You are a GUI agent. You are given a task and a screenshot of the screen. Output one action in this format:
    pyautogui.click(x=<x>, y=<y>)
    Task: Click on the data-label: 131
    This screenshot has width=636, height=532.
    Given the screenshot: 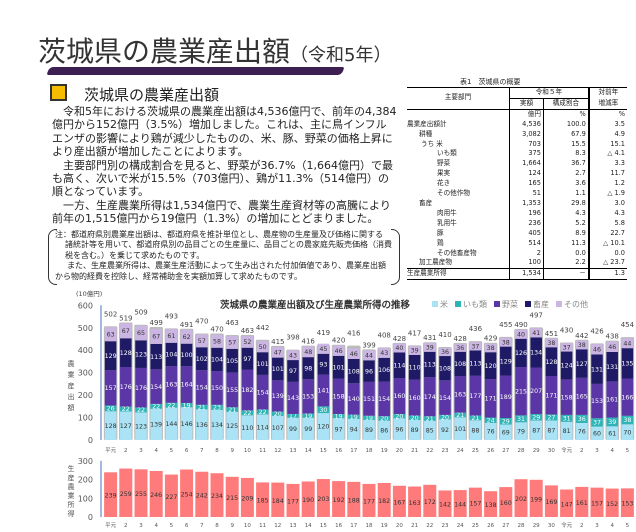 What is the action you would take?
    pyautogui.click(x=597, y=369)
    